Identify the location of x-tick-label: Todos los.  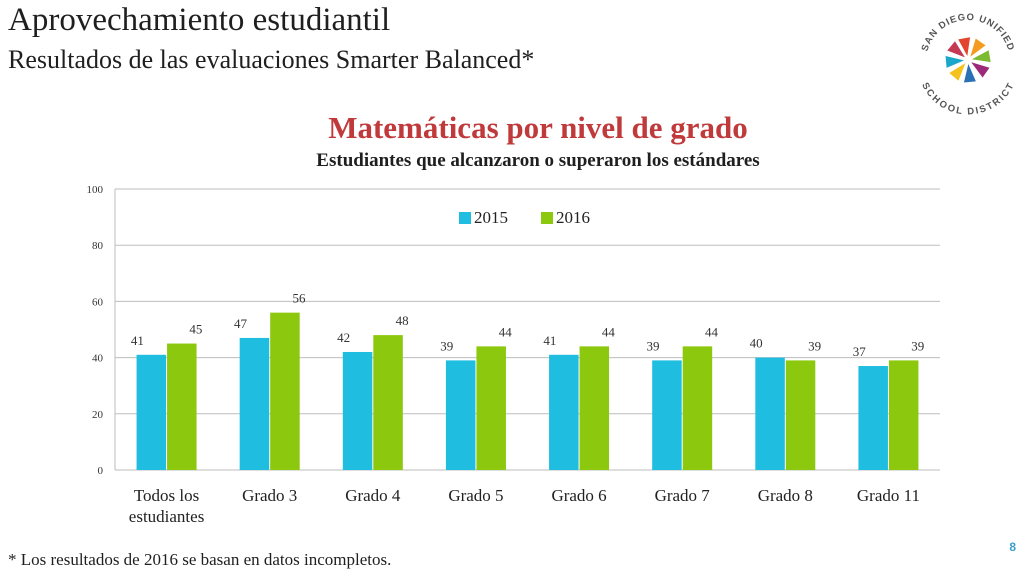
(166, 495).